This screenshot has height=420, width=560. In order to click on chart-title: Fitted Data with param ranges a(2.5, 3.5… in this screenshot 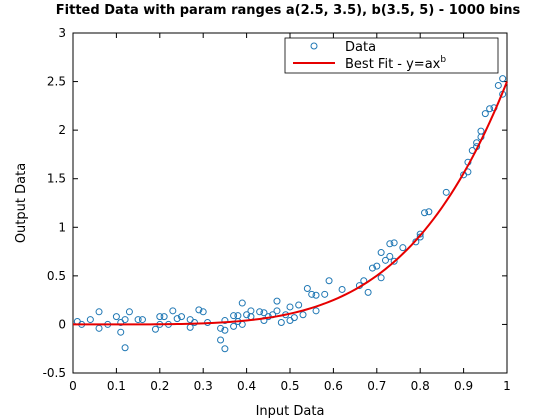, I will do `click(288, 10)`.